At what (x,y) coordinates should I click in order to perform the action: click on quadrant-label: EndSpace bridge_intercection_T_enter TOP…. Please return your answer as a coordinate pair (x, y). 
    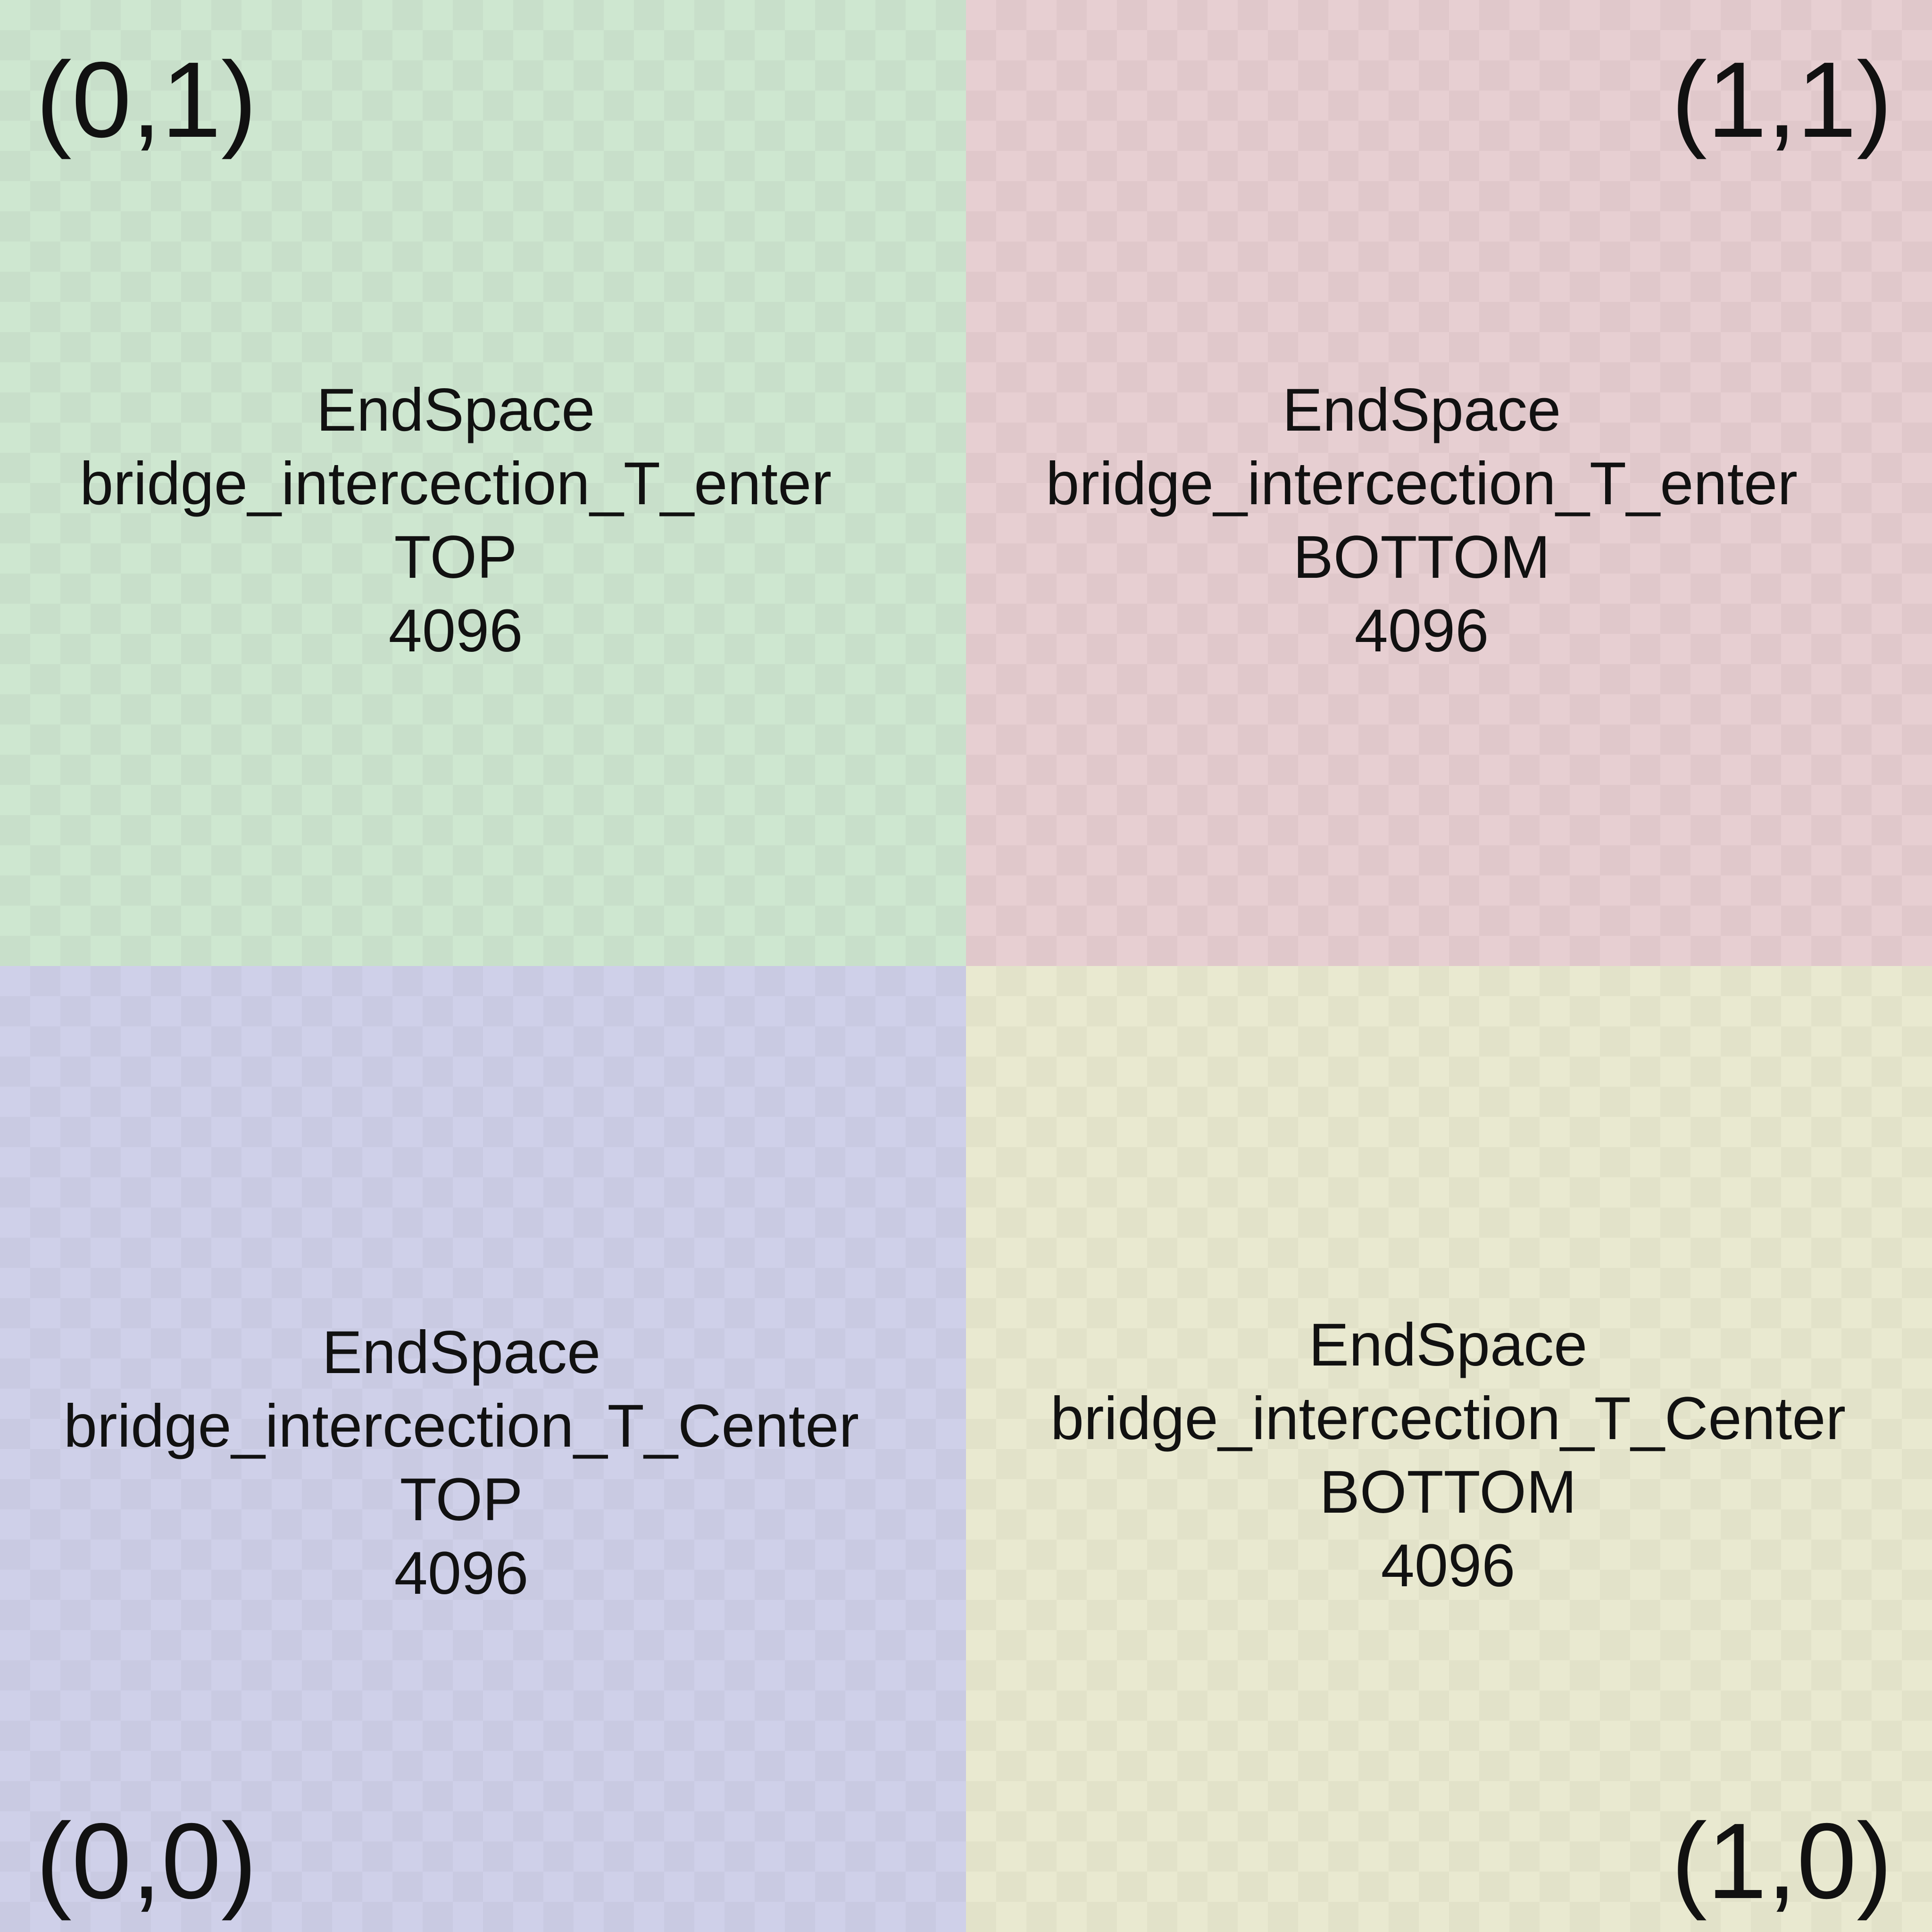
    Looking at the image, I should click on (470, 521).